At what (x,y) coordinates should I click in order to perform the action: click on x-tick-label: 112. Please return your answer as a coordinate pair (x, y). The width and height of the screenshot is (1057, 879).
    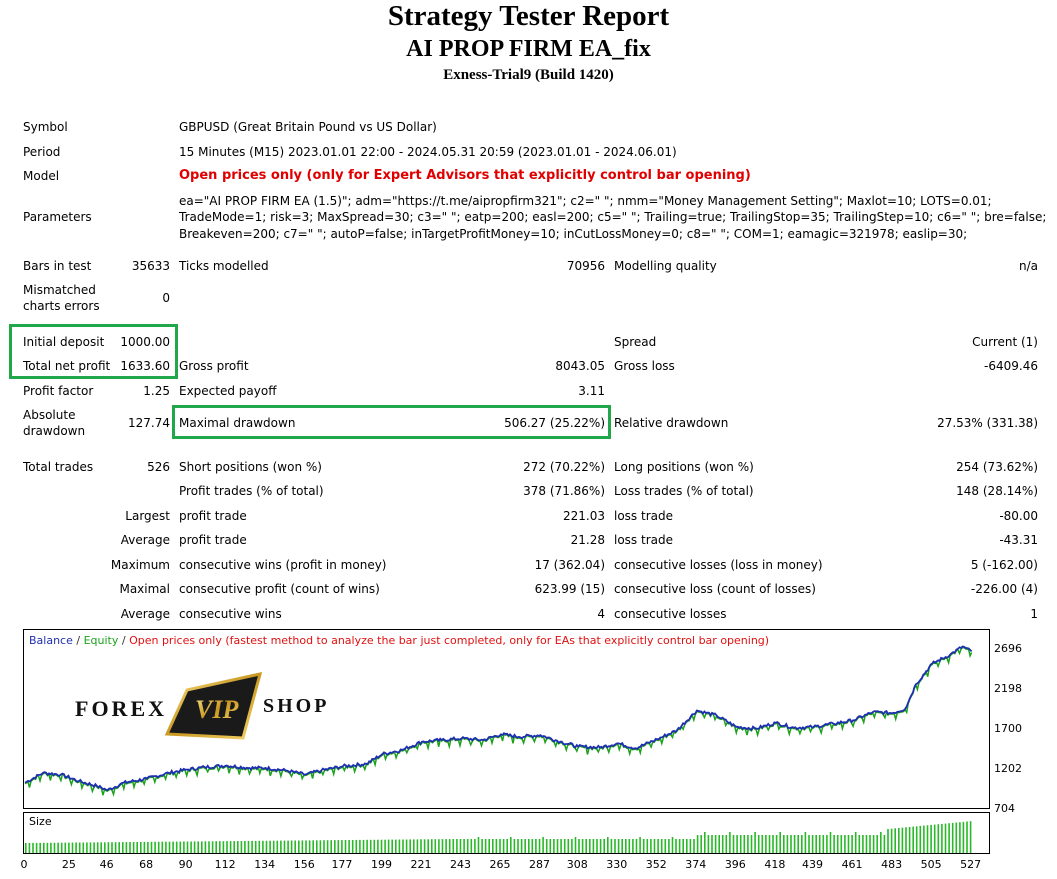
    Looking at the image, I should click on (225, 864).